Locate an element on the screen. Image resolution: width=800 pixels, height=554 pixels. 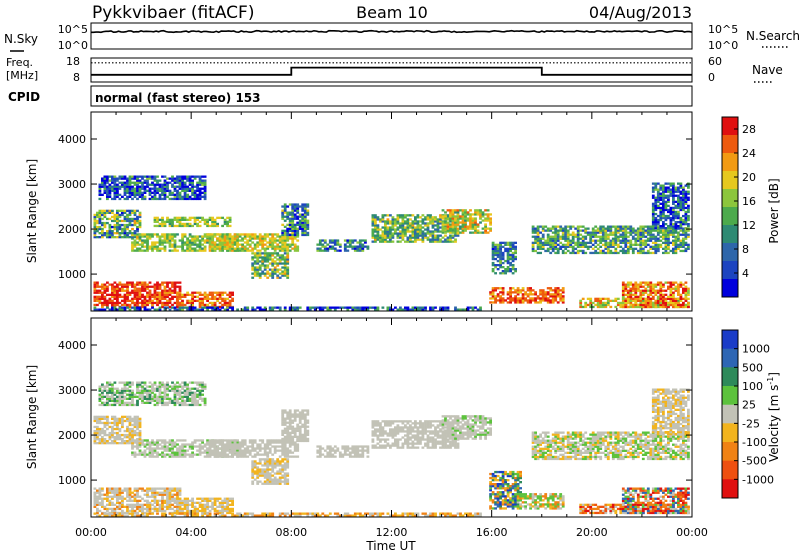
power-colorbar-tick-label: 12 is located at coordinates (749, 225).